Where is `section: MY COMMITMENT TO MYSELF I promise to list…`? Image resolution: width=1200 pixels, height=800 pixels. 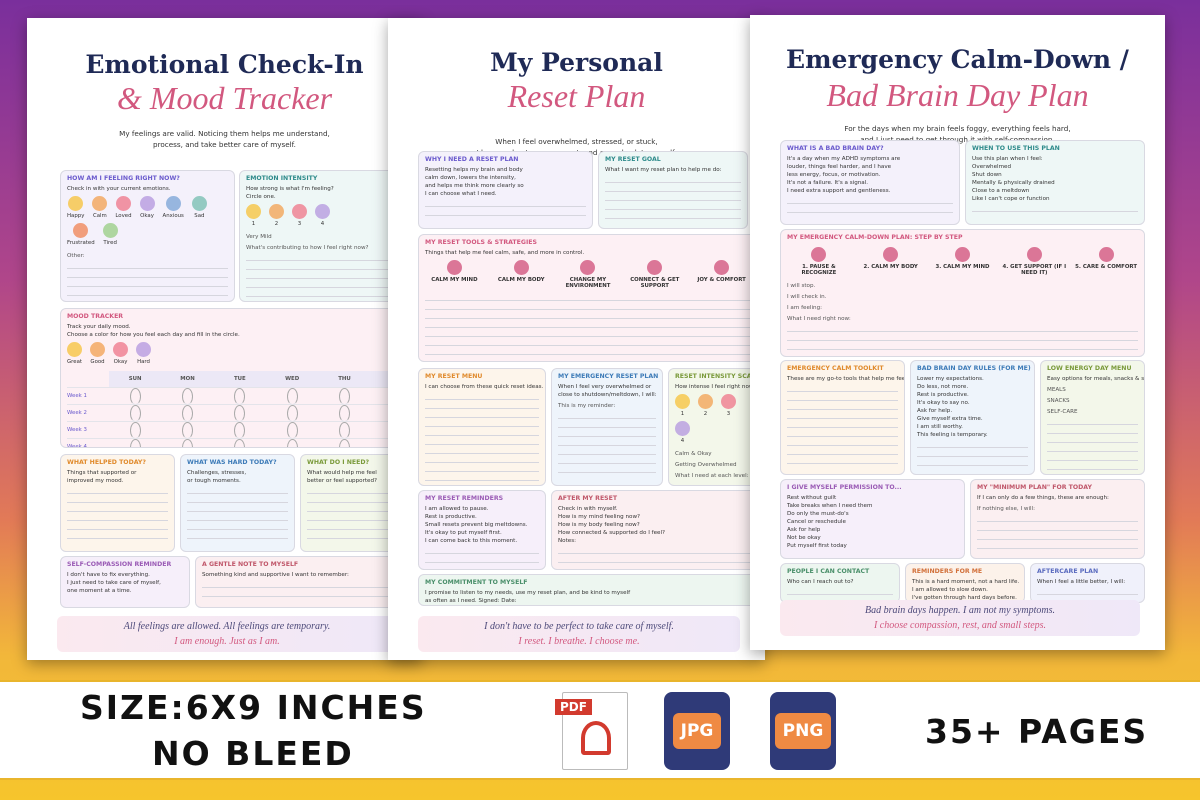 section: MY COMMITMENT TO MYSELF I promise to list… is located at coordinates (588, 590).